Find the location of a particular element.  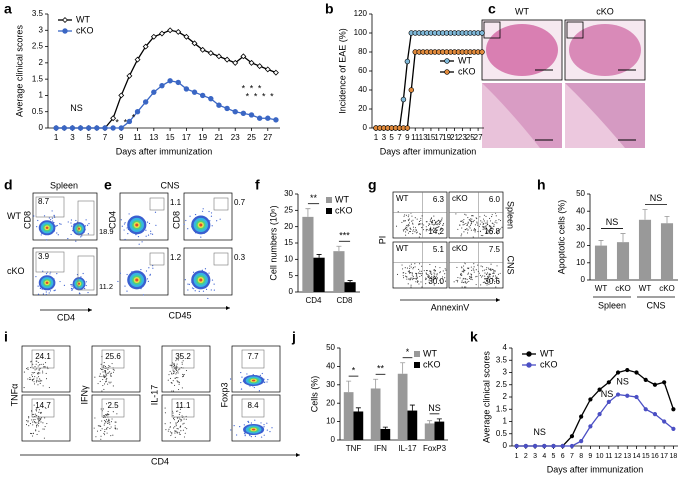

x-tick-label: 10 is located at coordinates (600, 456).